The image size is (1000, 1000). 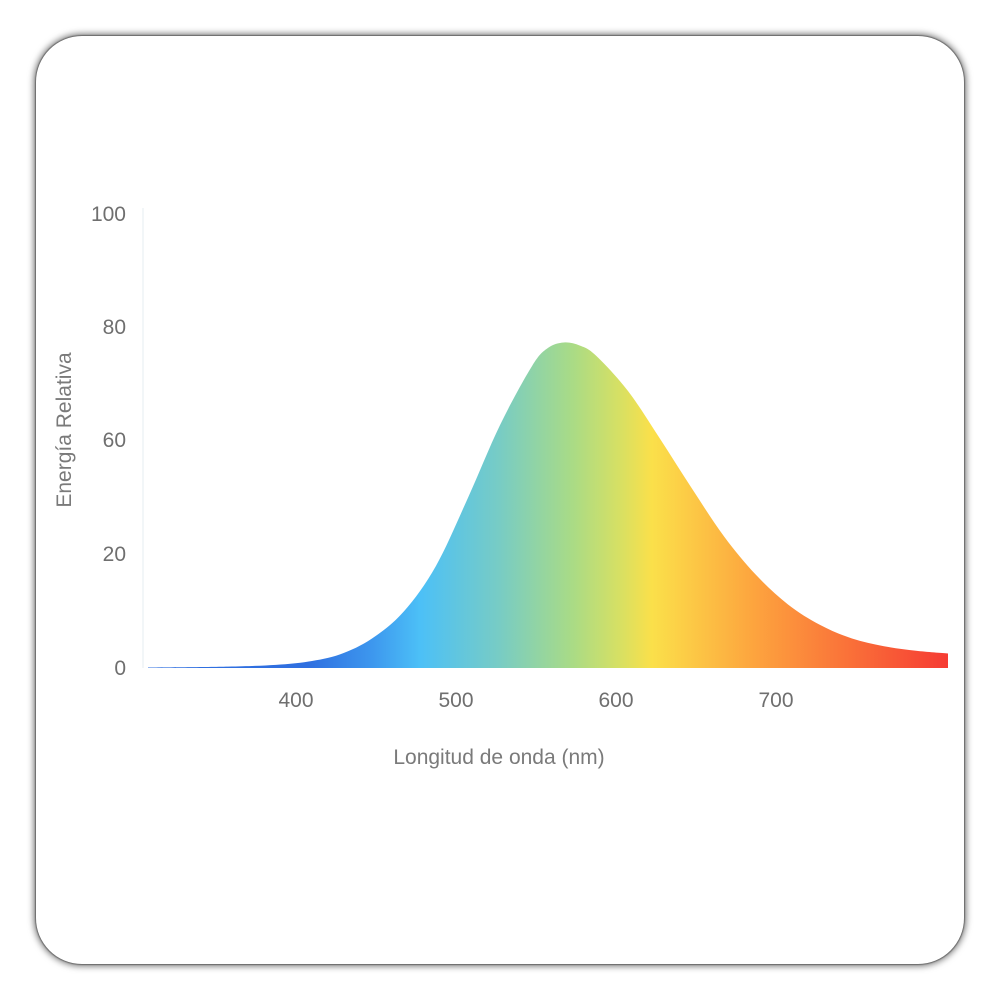 I want to click on y-tick-label: 20, so click(x=114, y=554).